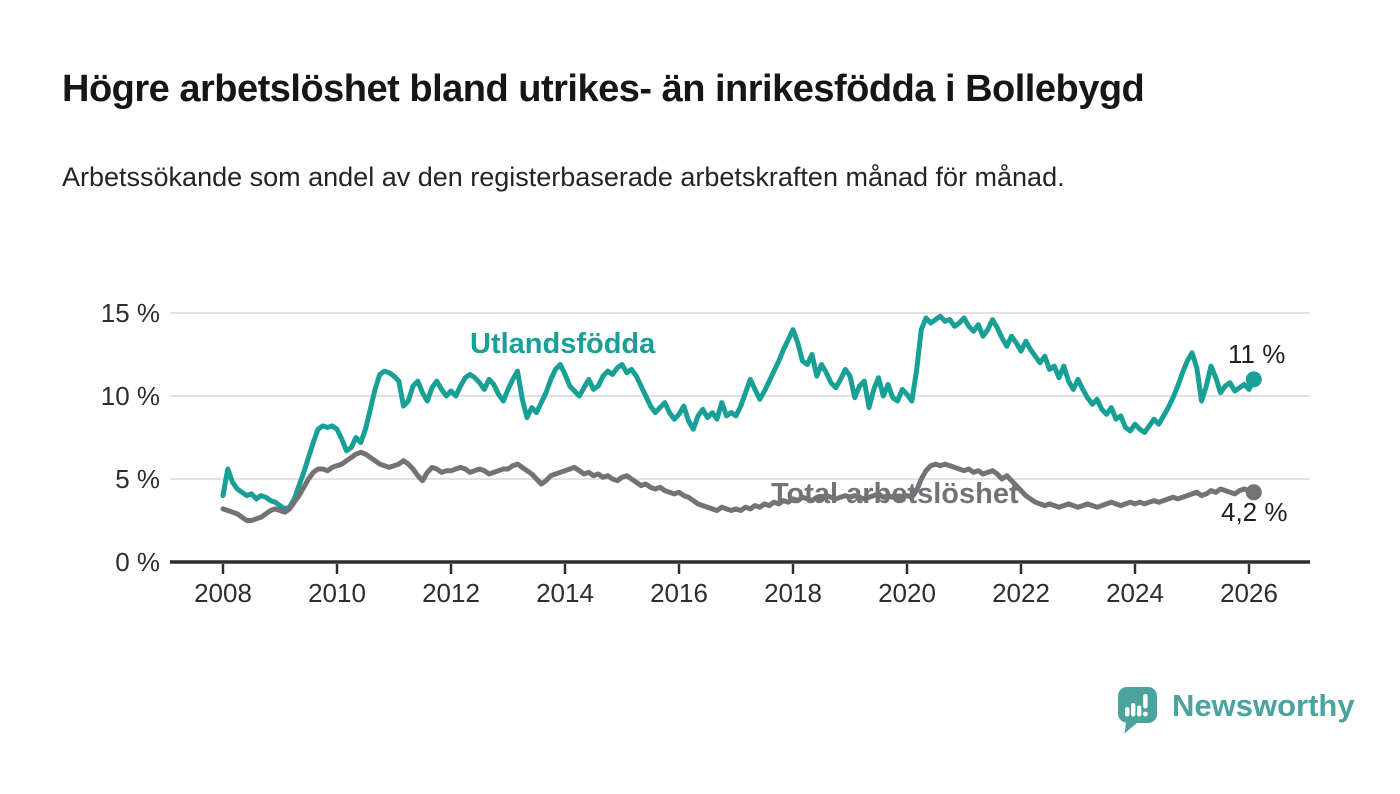 The height and width of the screenshot is (794, 1400). What do you see at coordinates (1145, 714) in the screenshot?
I see `exclamation-dot` at bounding box center [1145, 714].